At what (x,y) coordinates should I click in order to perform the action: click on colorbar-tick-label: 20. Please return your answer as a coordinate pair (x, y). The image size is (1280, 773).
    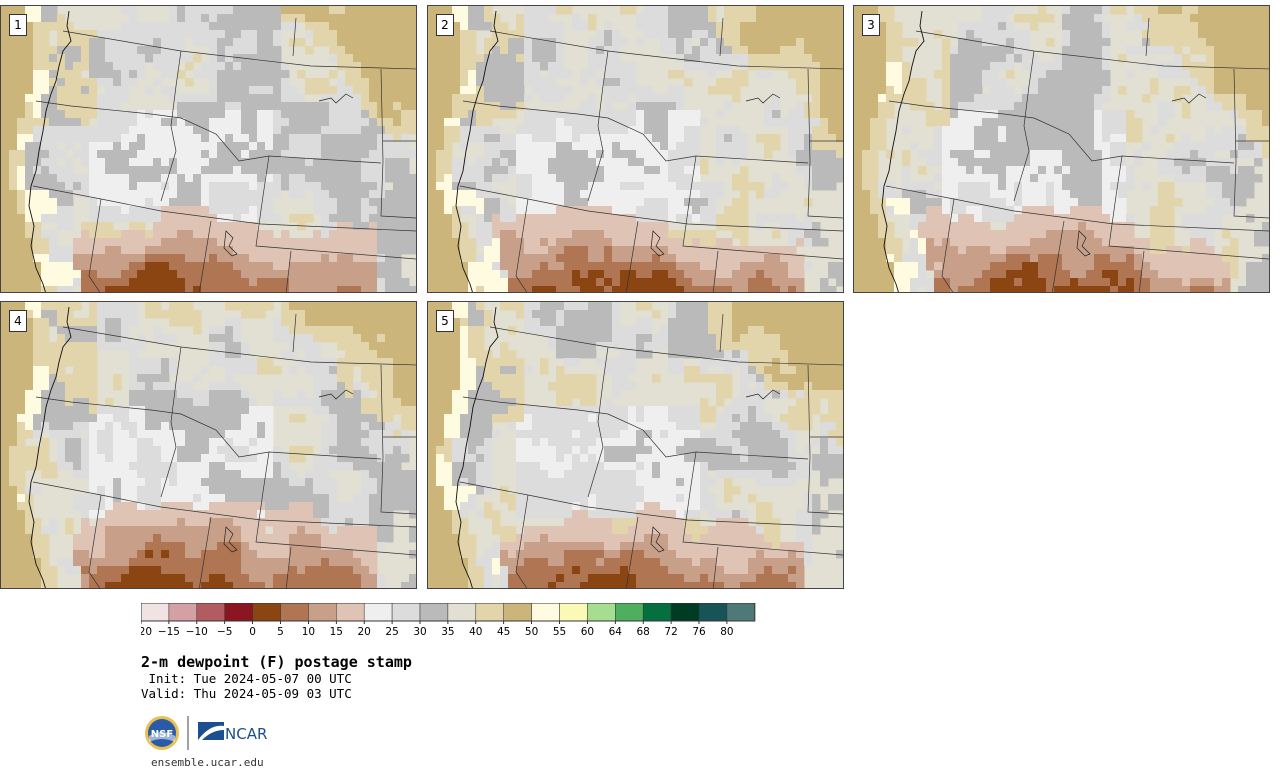
    Looking at the image, I should click on (364, 632).